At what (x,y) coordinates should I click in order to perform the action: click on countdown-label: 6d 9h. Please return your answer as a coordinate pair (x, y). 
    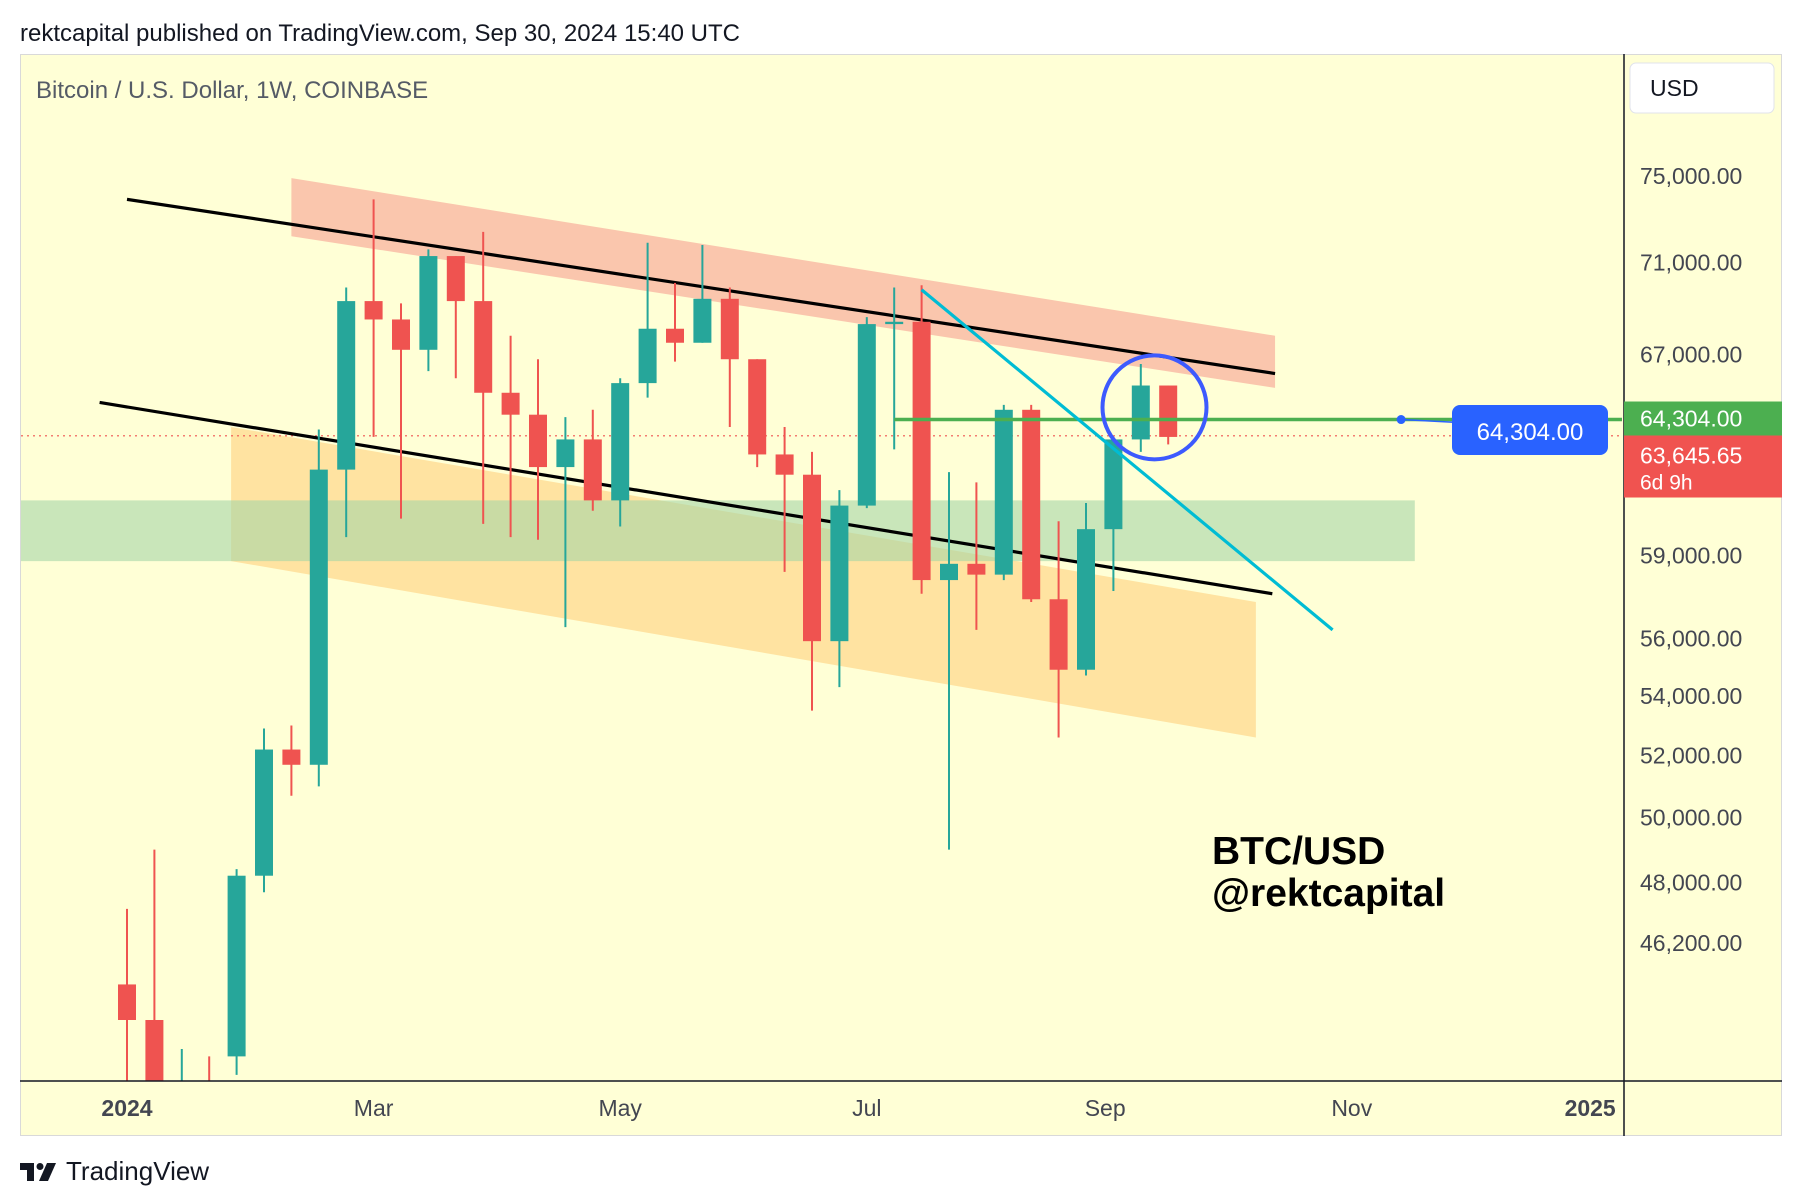
    Looking at the image, I should click on (1666, 483).